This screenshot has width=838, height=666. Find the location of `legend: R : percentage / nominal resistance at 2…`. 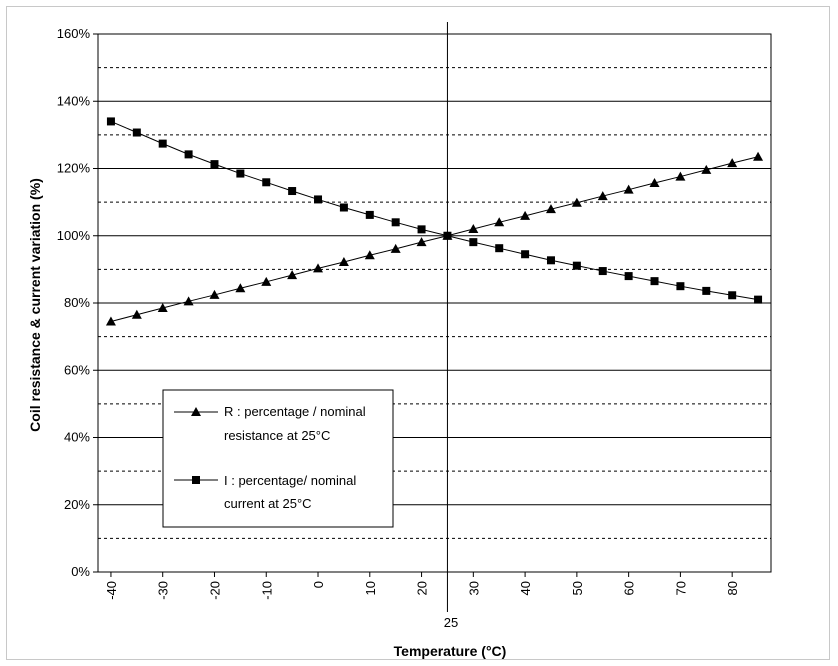

legend: R : percentage / nominal resistance at 2… is located at coordinates (278, 458).